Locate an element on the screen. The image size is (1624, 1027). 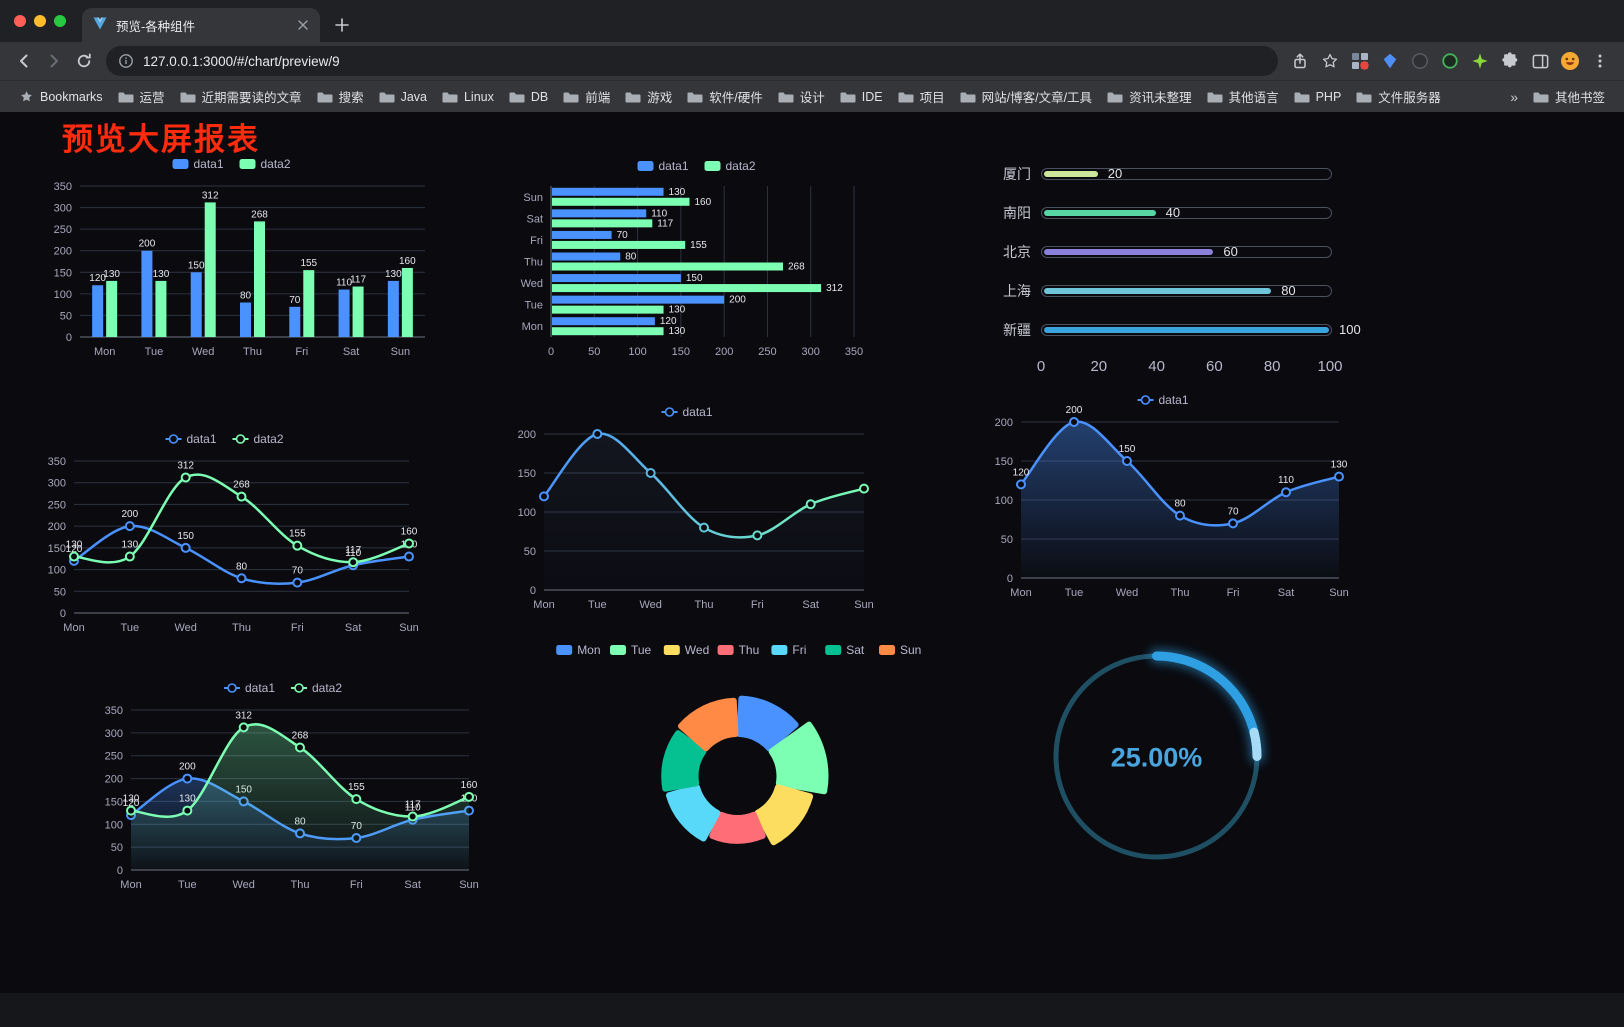
back-button is located at coordinates (24, 61).